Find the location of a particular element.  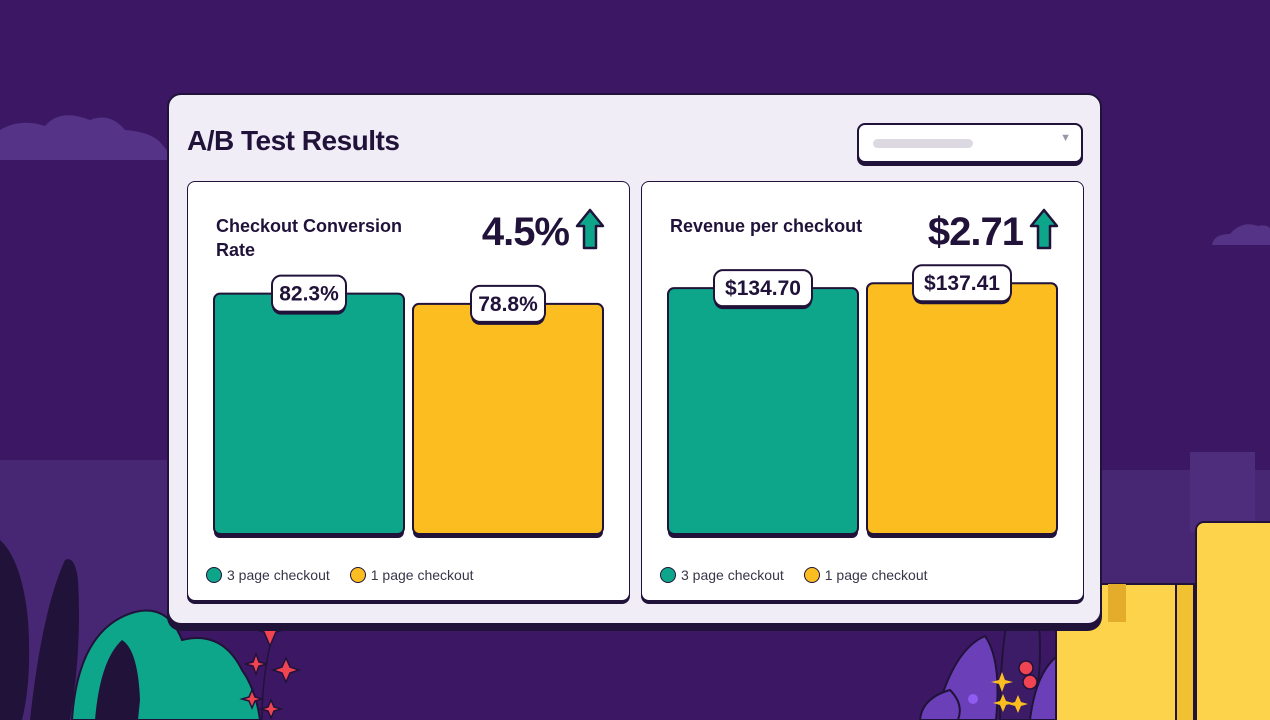

box-front-tape is located at coordinates (1117, 603).